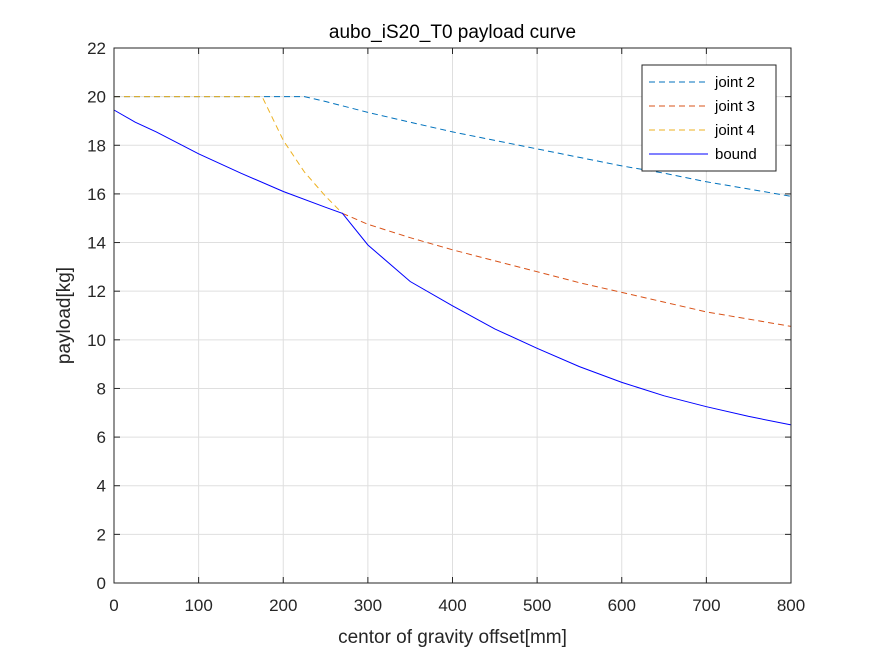 The width and height of the screenshot is (875, 656). What do you see at coordinates (96, 340) in the screenshot?
I see `y-tick-label: 10` at bounding box center [96, 340].